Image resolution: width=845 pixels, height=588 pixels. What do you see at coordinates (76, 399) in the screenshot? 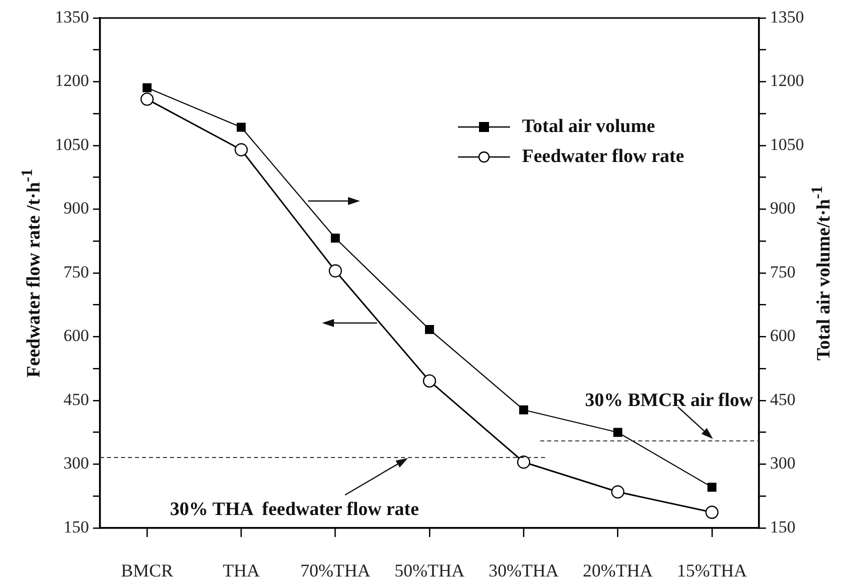
I see `y-tick-label: 450` at bounding box center [76, 399].